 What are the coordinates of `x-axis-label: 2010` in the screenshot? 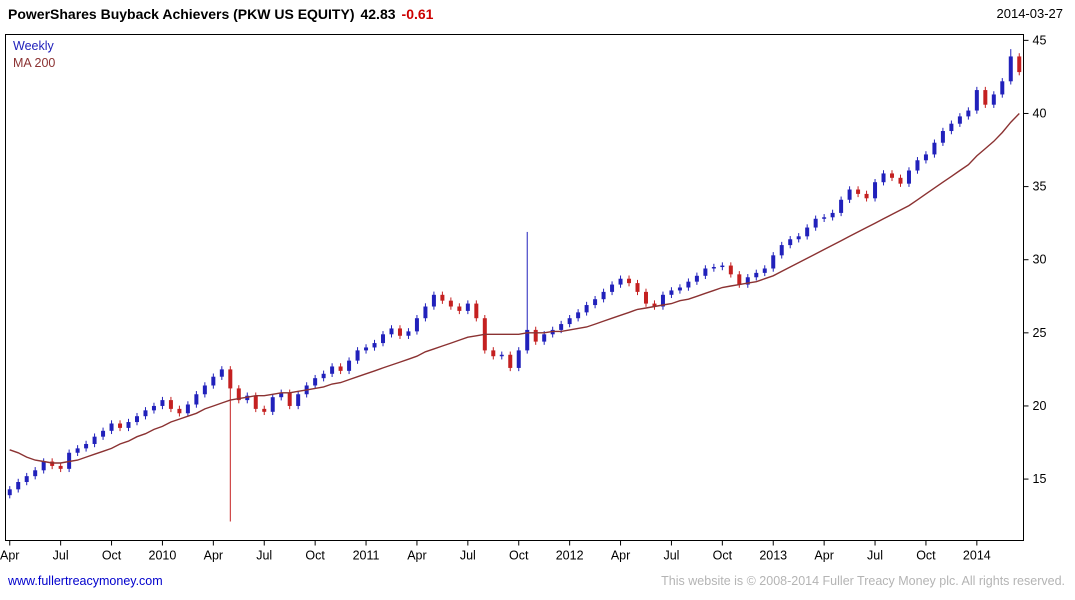 It's located at (163, 556).